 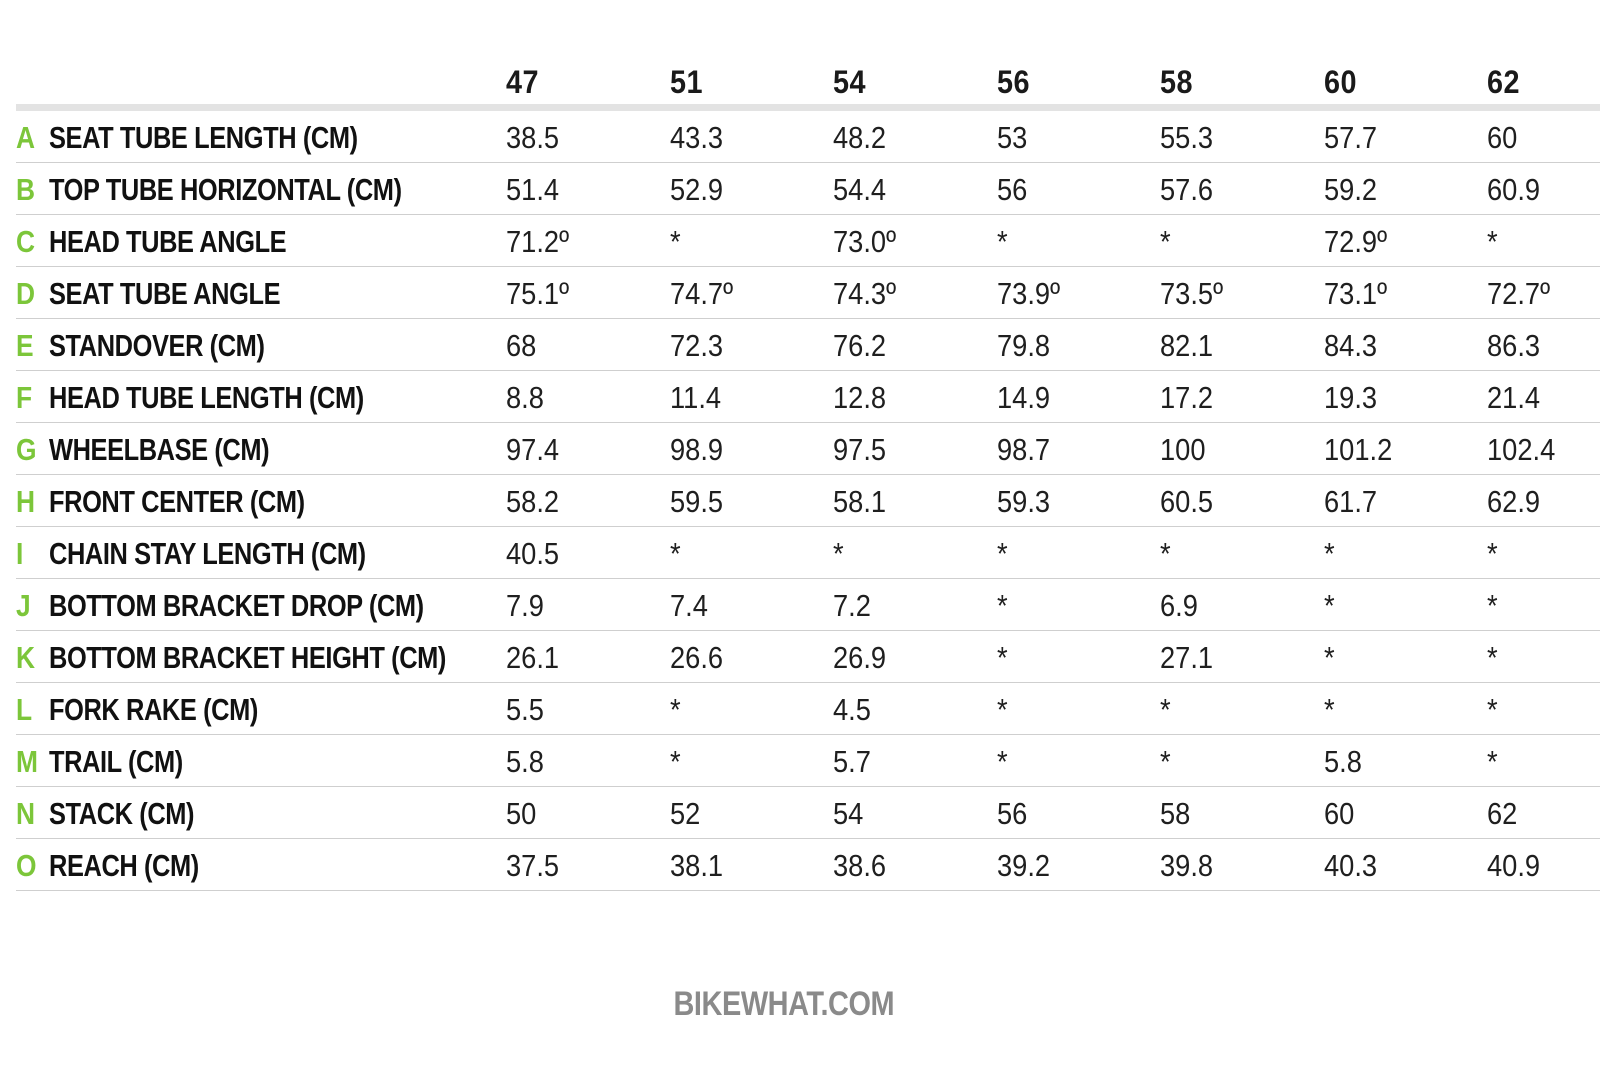 What do you see at coordinates (26, 865) in the screenshot?
I see `row-letter: O` at bounding box center [26, 865].